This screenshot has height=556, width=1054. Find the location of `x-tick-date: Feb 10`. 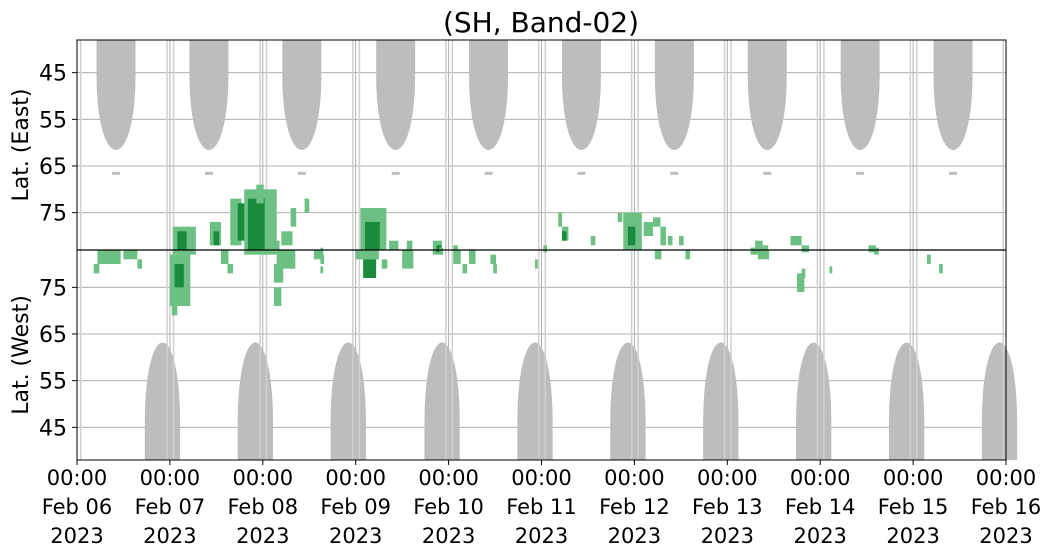

x-tick-date: Feb 10 is located at coordinates (448, 507).